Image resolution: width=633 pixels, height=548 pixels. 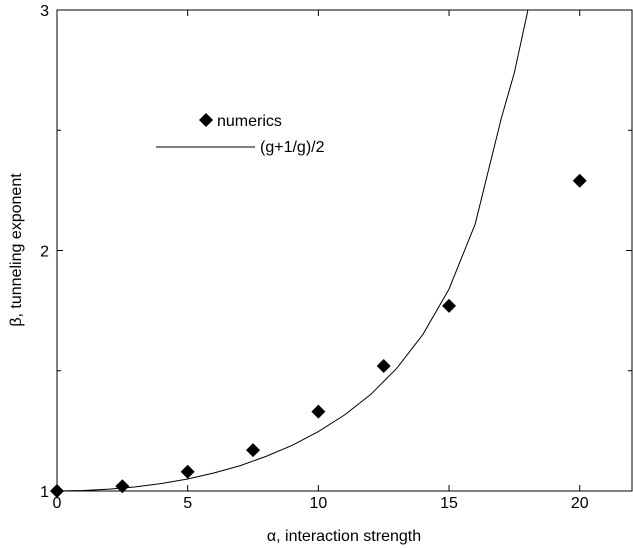 I want to click on x-tick-label: 10, so click(x=318, y=503).